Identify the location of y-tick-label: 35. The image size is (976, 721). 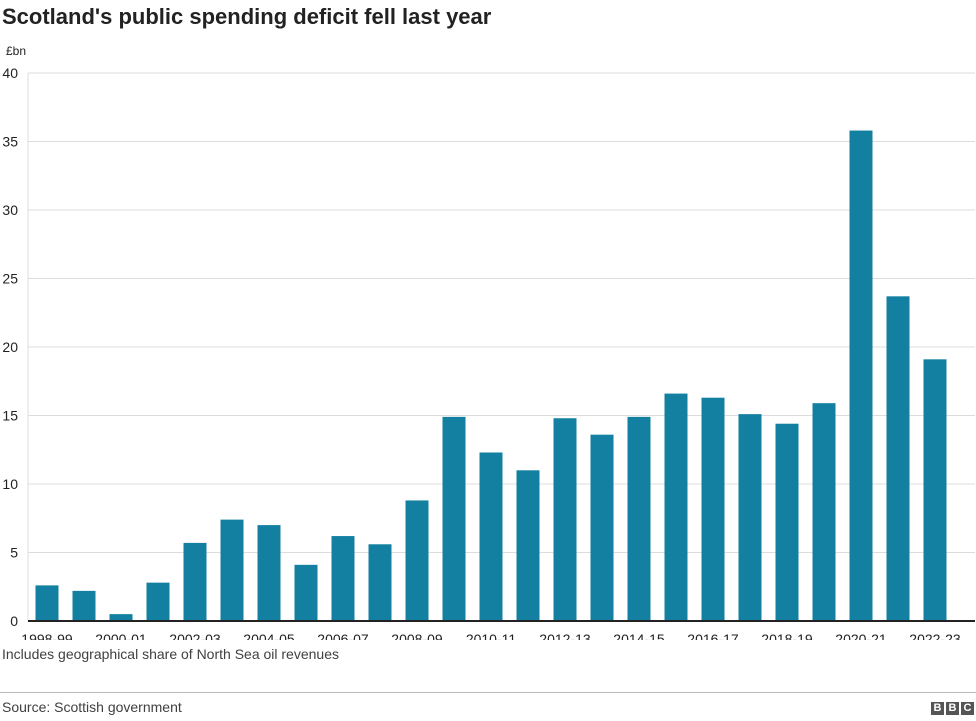
(10, 142).